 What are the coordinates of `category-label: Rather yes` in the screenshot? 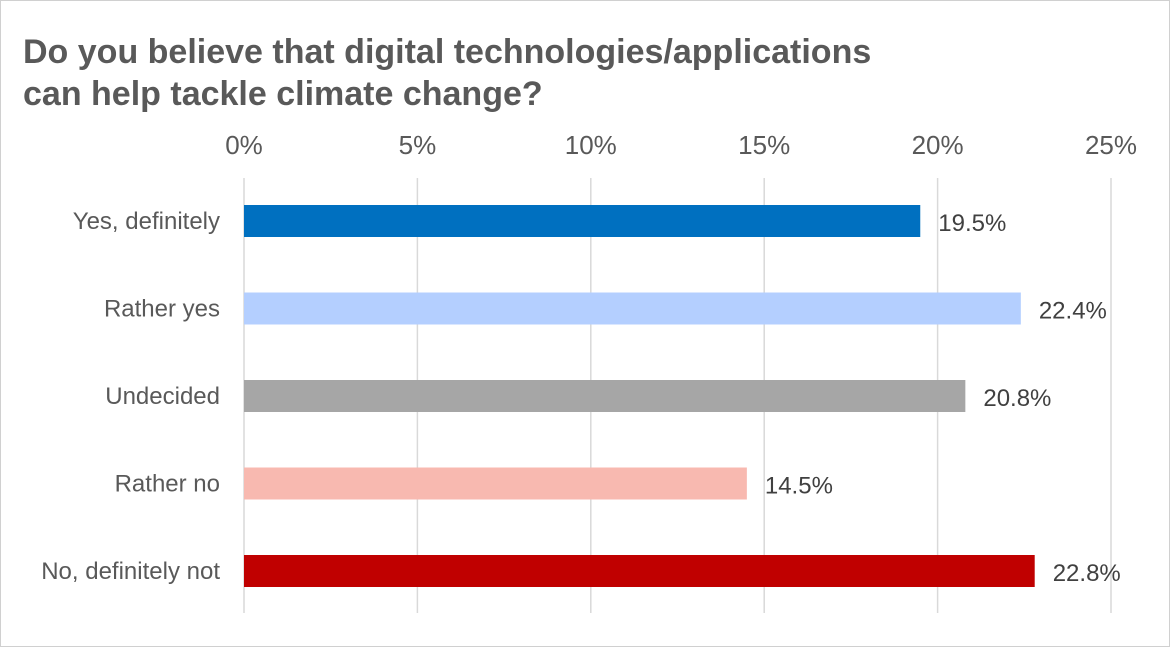 It's located at (162, 309).